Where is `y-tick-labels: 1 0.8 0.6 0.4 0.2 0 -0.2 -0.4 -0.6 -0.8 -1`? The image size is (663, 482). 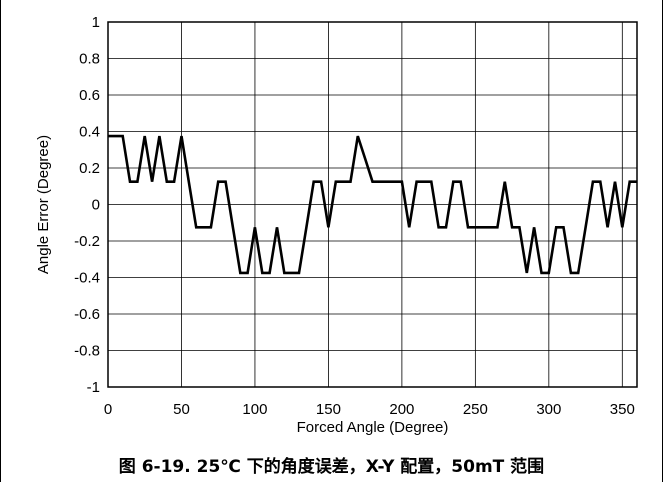
y-tick-labels: 1 0.8 0.6 0.4 0.2 0 -0.2 -0.4 -0.6 -0.8 -1 is located at coordinates (87, 205).